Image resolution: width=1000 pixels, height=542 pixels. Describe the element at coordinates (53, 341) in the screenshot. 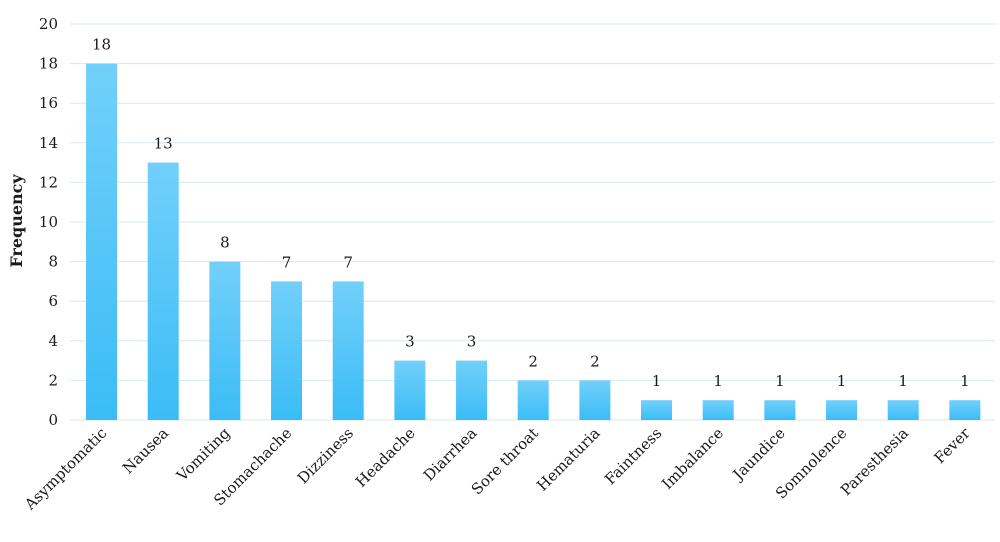

I see `y-tick-label: 4` at that location.